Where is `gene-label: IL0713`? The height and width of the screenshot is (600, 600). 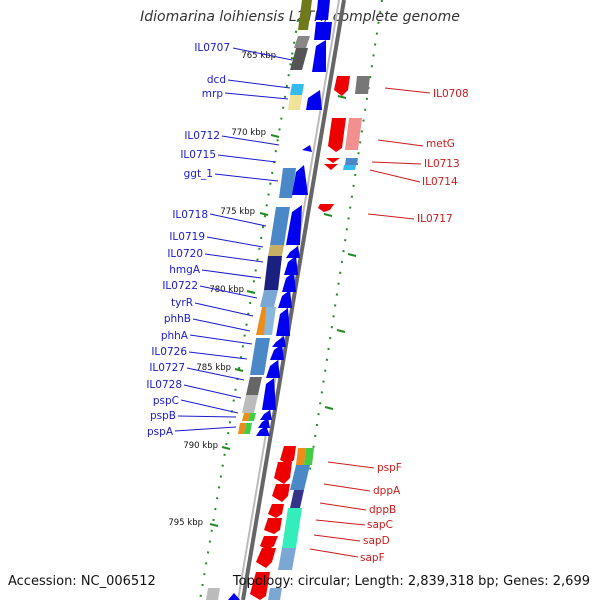
gene-label: IL0713 is located at coordinates (442, 164).